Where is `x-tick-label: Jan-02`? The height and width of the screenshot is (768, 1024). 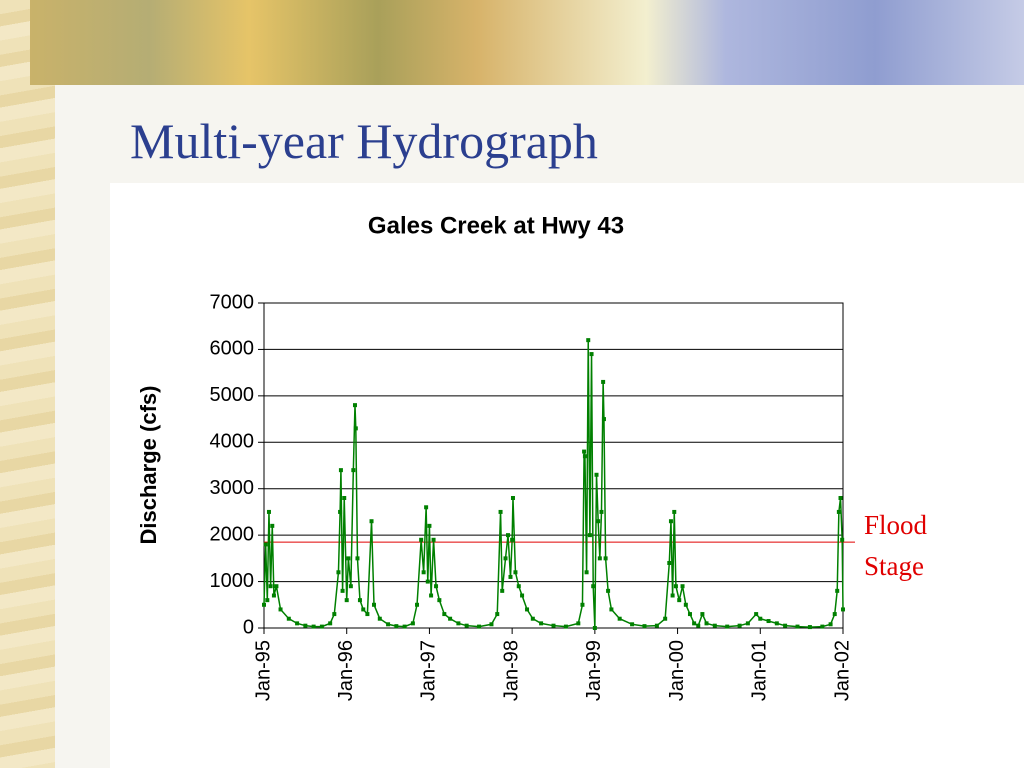
x-tick-label: Jan-02 is located at coordinates (842, 670).